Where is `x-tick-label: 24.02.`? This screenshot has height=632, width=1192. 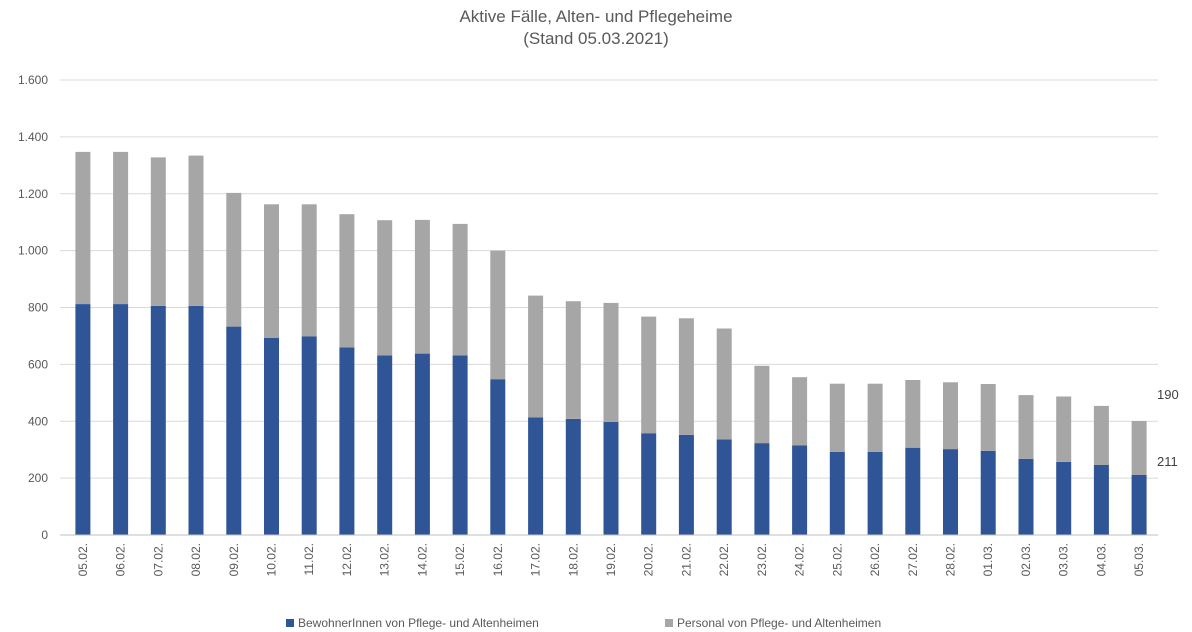
x-tick-label: 24.02. is located at coordinates (800, 559).